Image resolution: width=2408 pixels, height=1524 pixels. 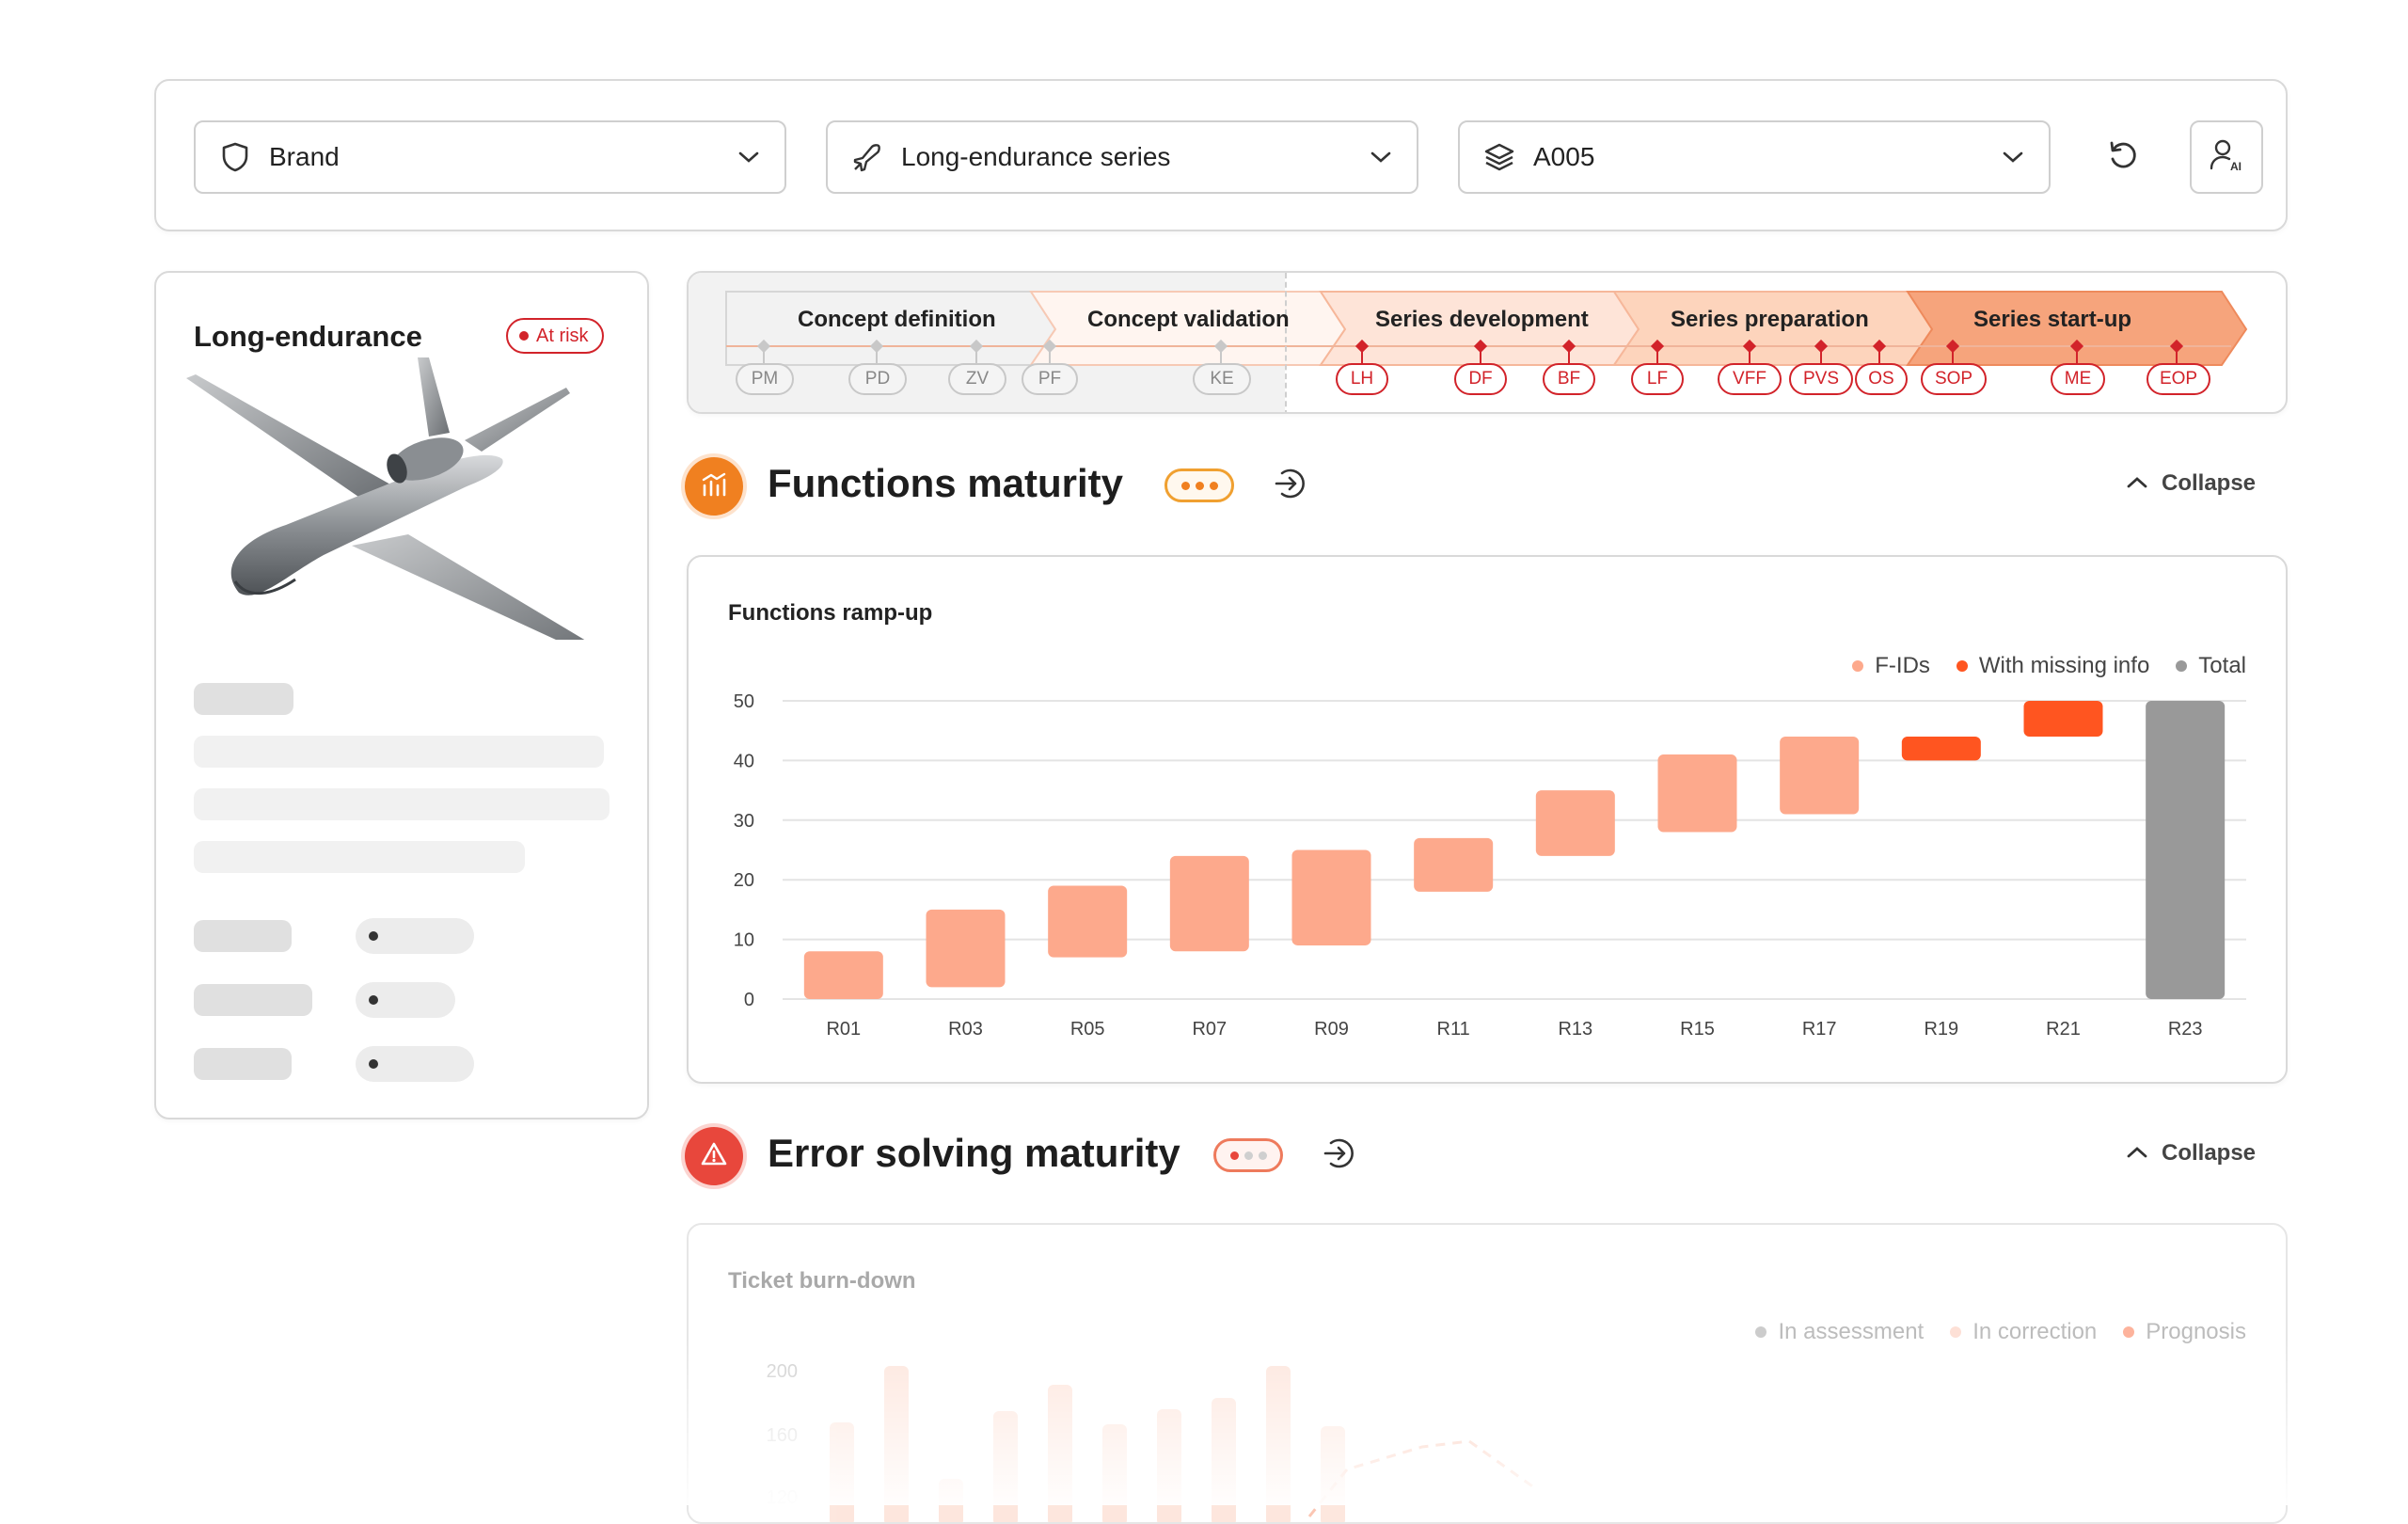 I want to click on milestone-pf: PF, so click(x=1050, y=379).